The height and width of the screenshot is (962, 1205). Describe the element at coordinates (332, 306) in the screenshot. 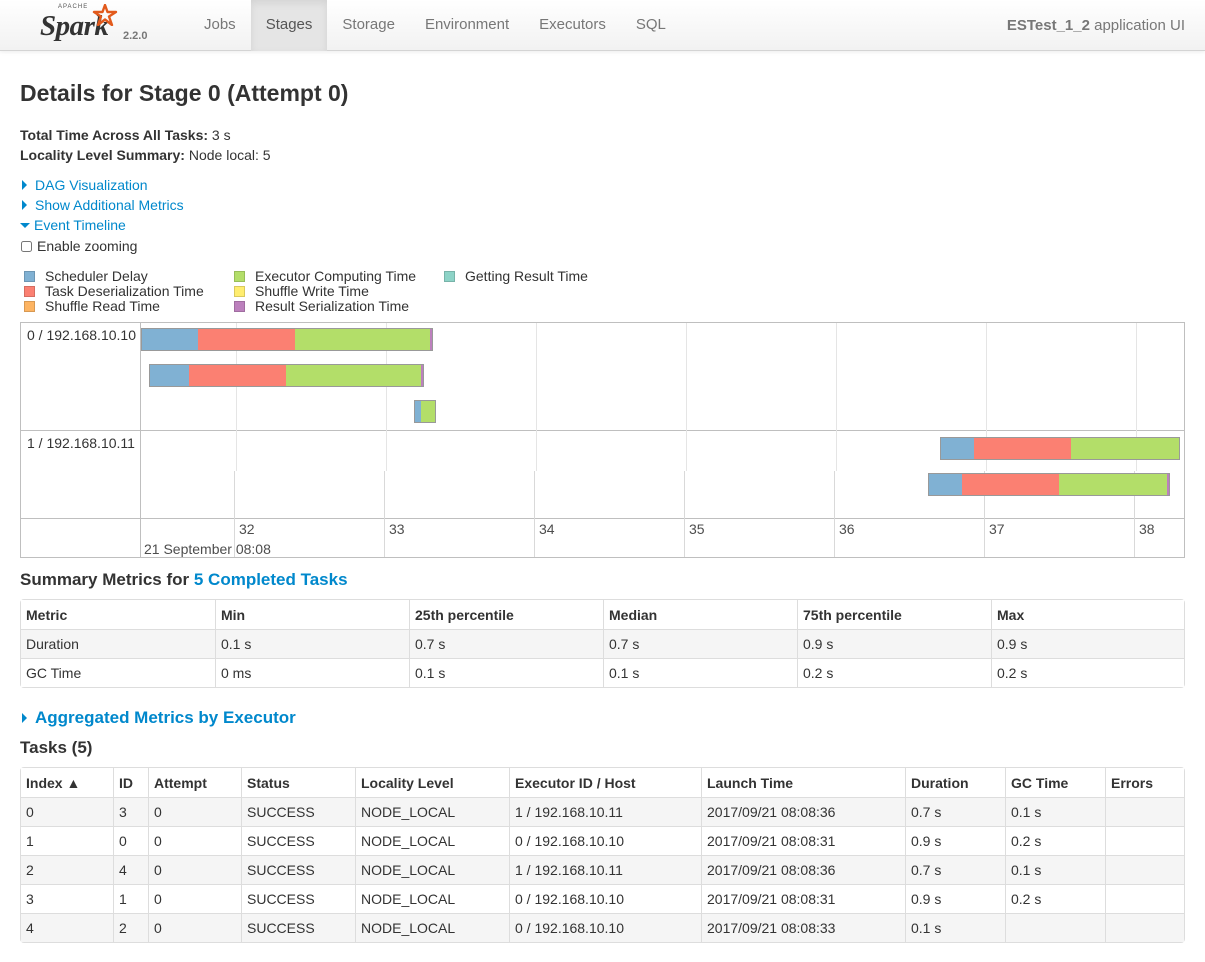

I see `legend-label: Result Serialization Time` at that location.